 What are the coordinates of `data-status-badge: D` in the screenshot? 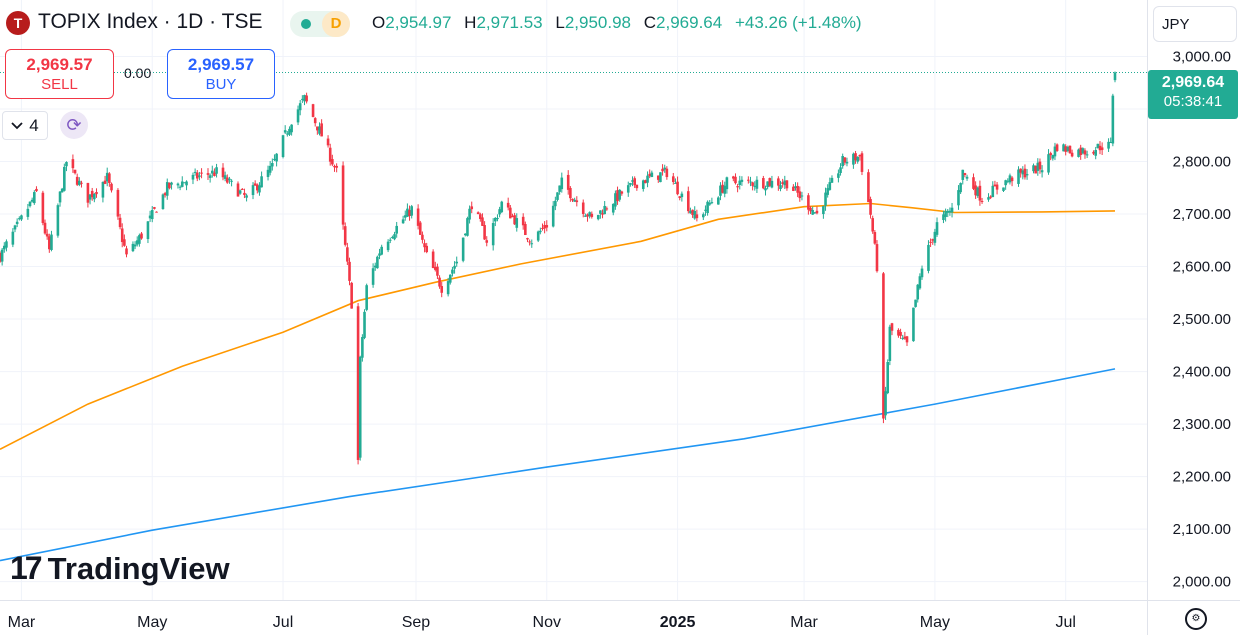 It's located at (336, 24).